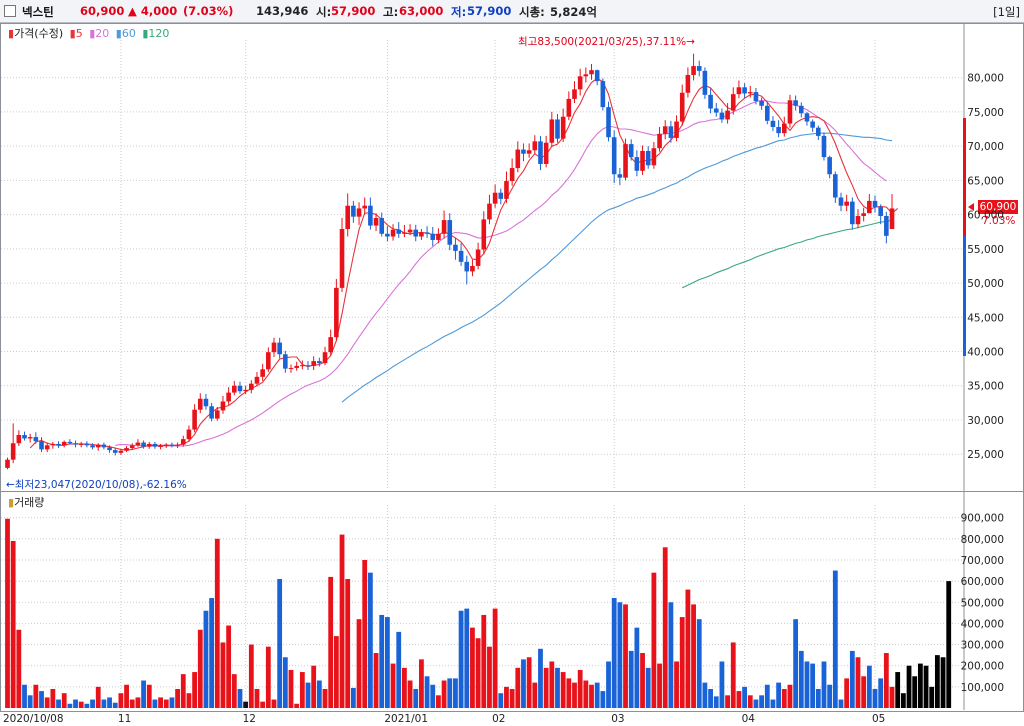 The image size is (1024, 726). What do you see at coordinates (489, 11) in the screenshot?
I see `low-value: 57,900` at bounding box center [489, 11].